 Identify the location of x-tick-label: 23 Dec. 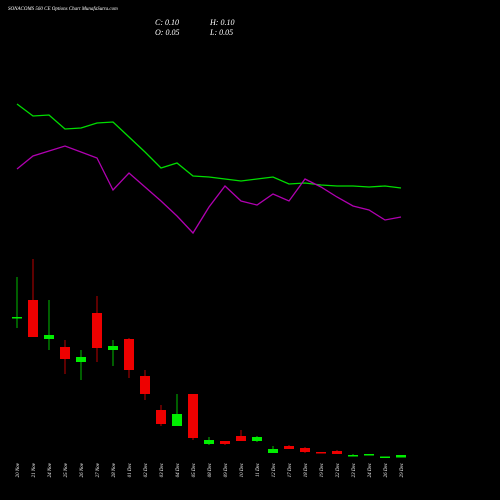
(354, 469).